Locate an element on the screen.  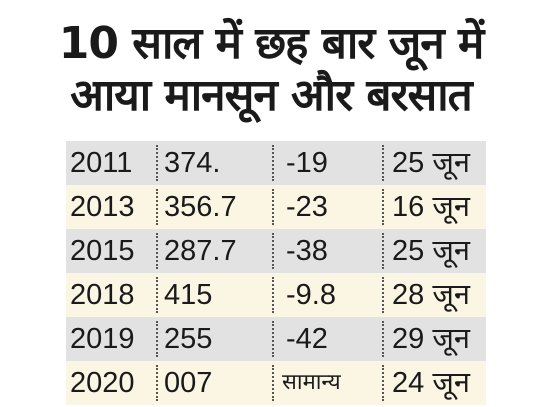
date-cell: 28 जून is located at coordinates (431, 295).